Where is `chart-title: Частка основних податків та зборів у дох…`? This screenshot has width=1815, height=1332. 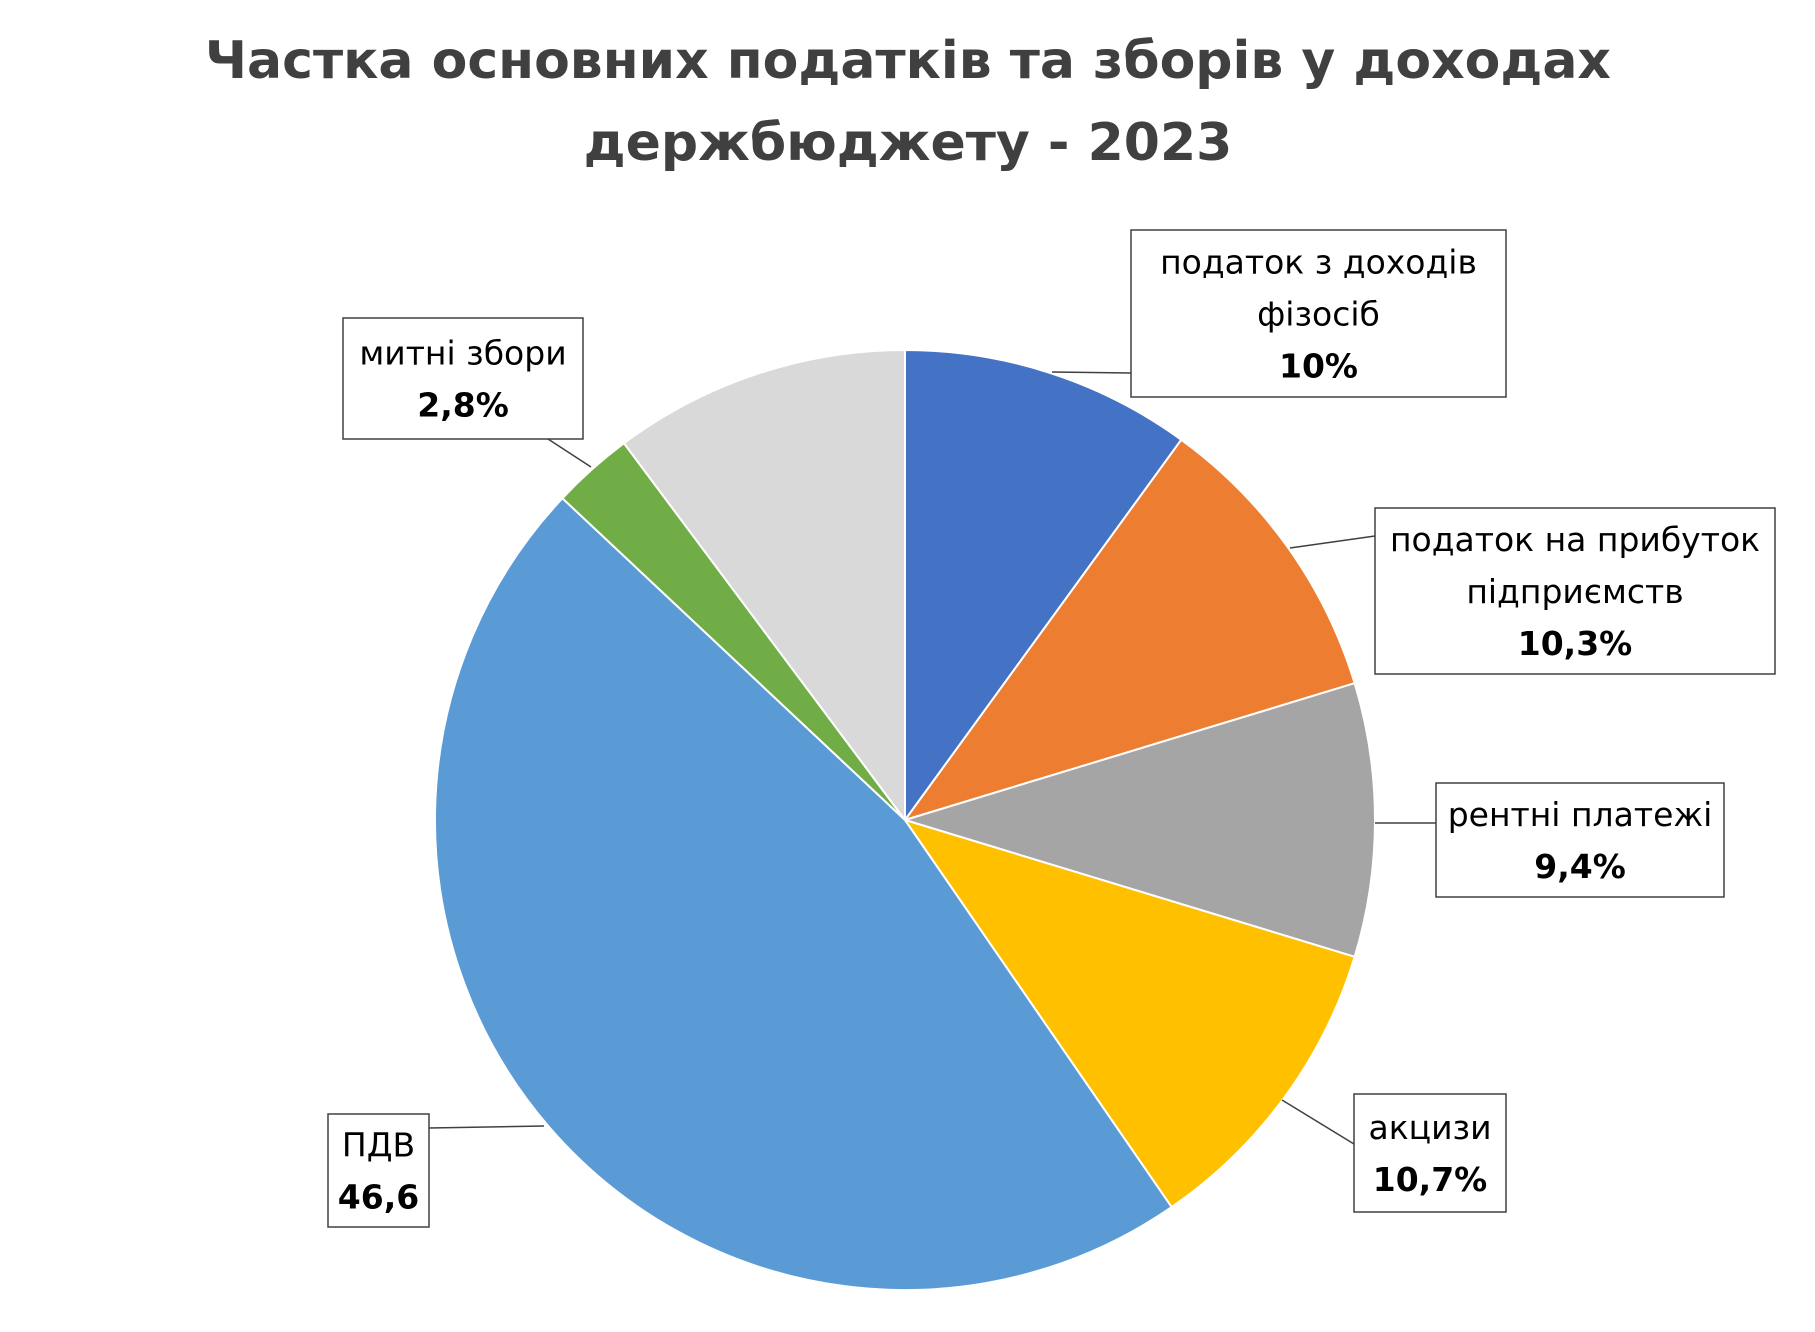
chart-title: Частка основних податків та зборів у дох… is located at coordinates (908, 102).